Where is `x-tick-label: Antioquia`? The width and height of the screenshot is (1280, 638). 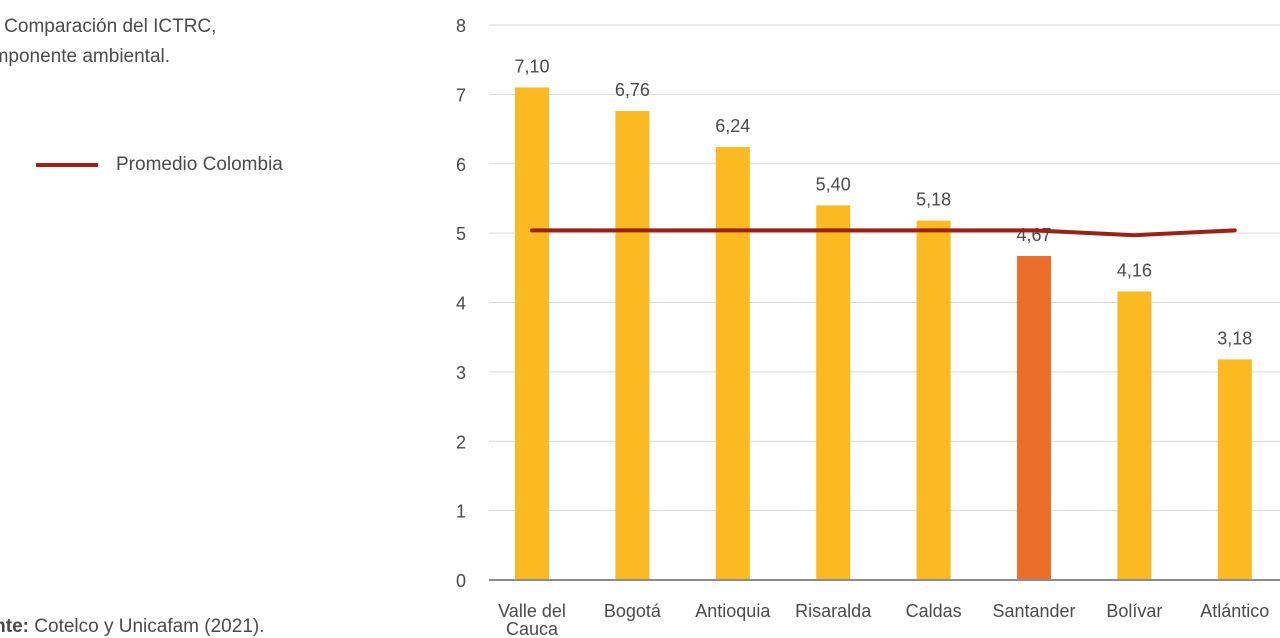 x-tick-label: Antioquia is located at coordinates (733, 611).